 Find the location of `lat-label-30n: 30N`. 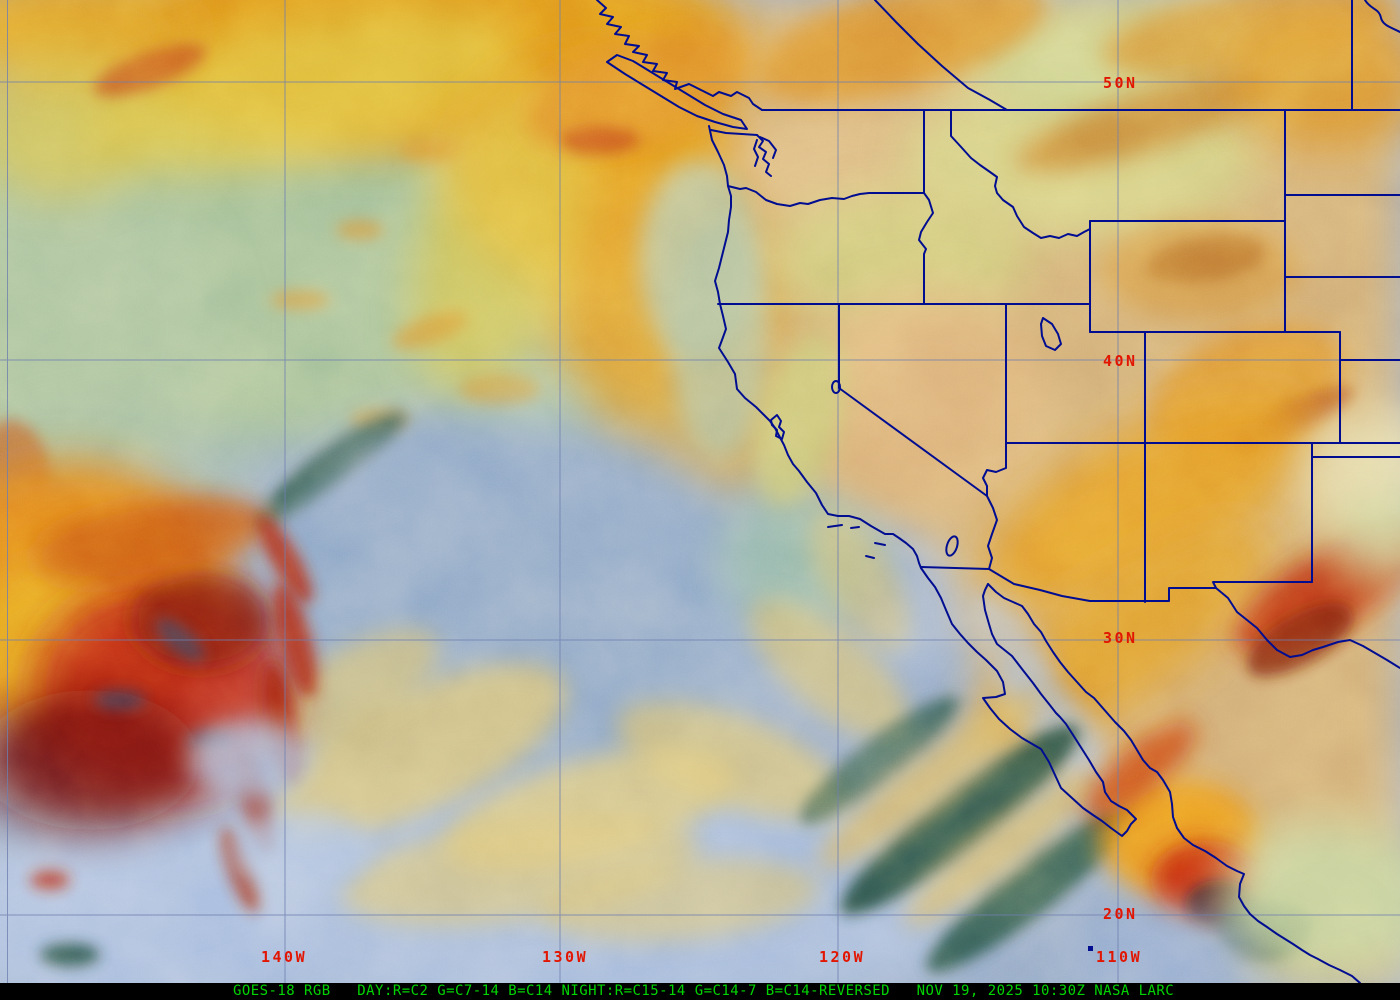

lat-label-30n: 30N is located at coordinates (1120, 638).